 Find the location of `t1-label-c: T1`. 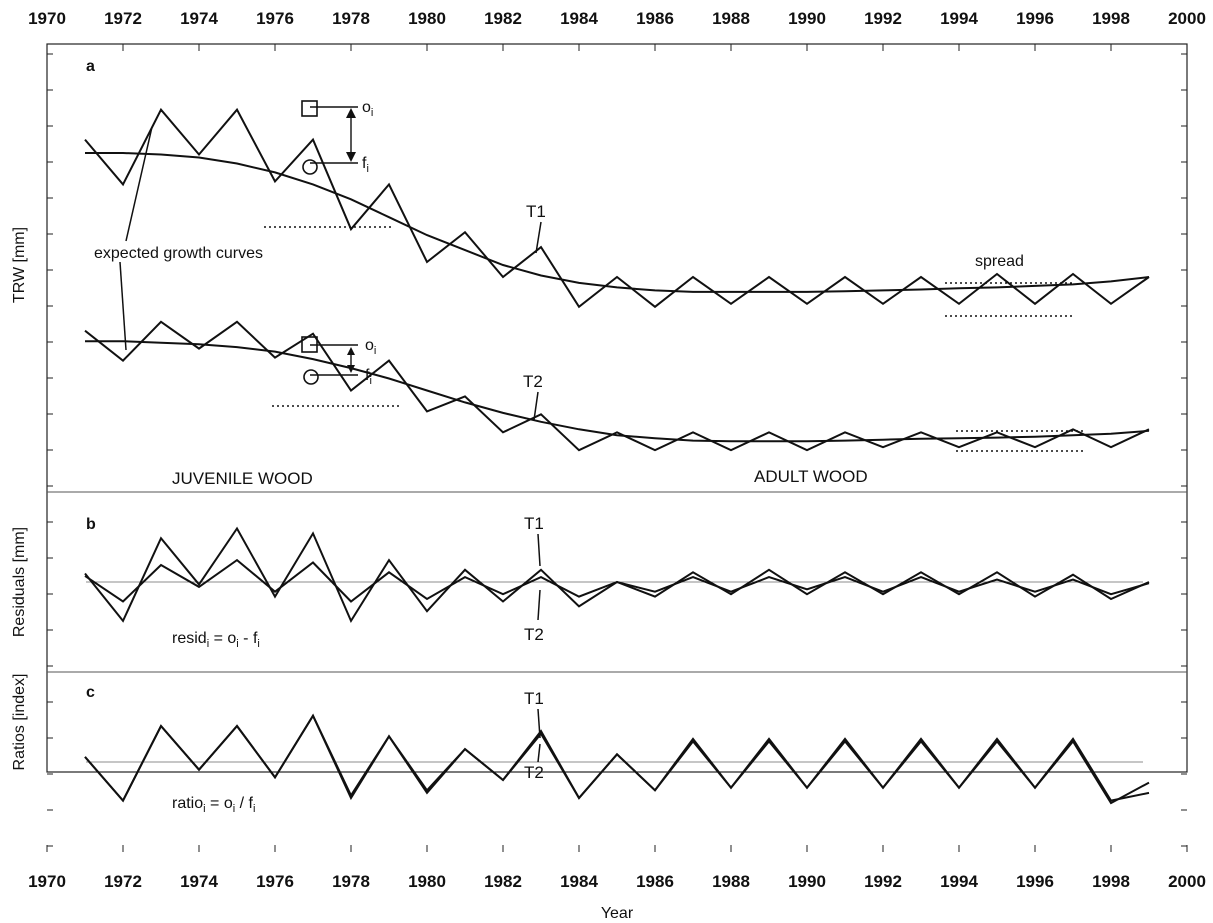

t1-label-c: T1 is located at coordinates (534, 698).